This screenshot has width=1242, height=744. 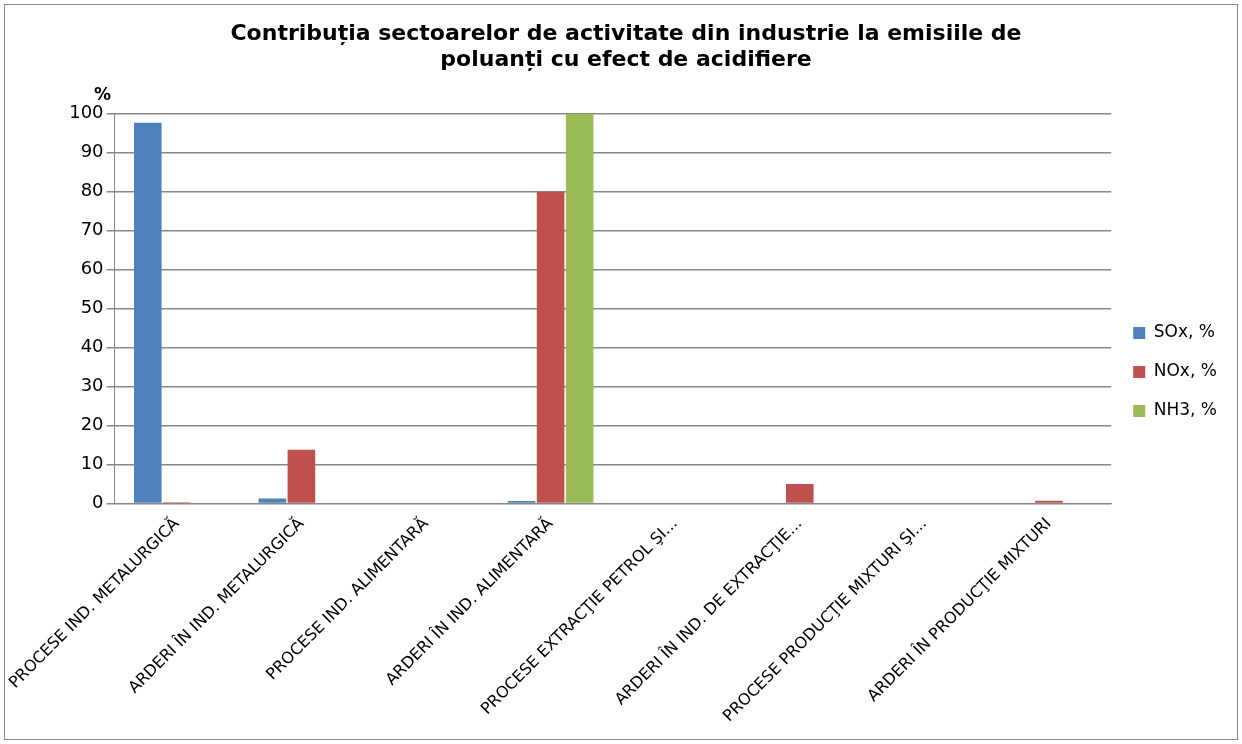 What do you see at coordinates (98, 502) in the screenshot?
I see `y-tick-label: 0` at bounding box center [98, 502].